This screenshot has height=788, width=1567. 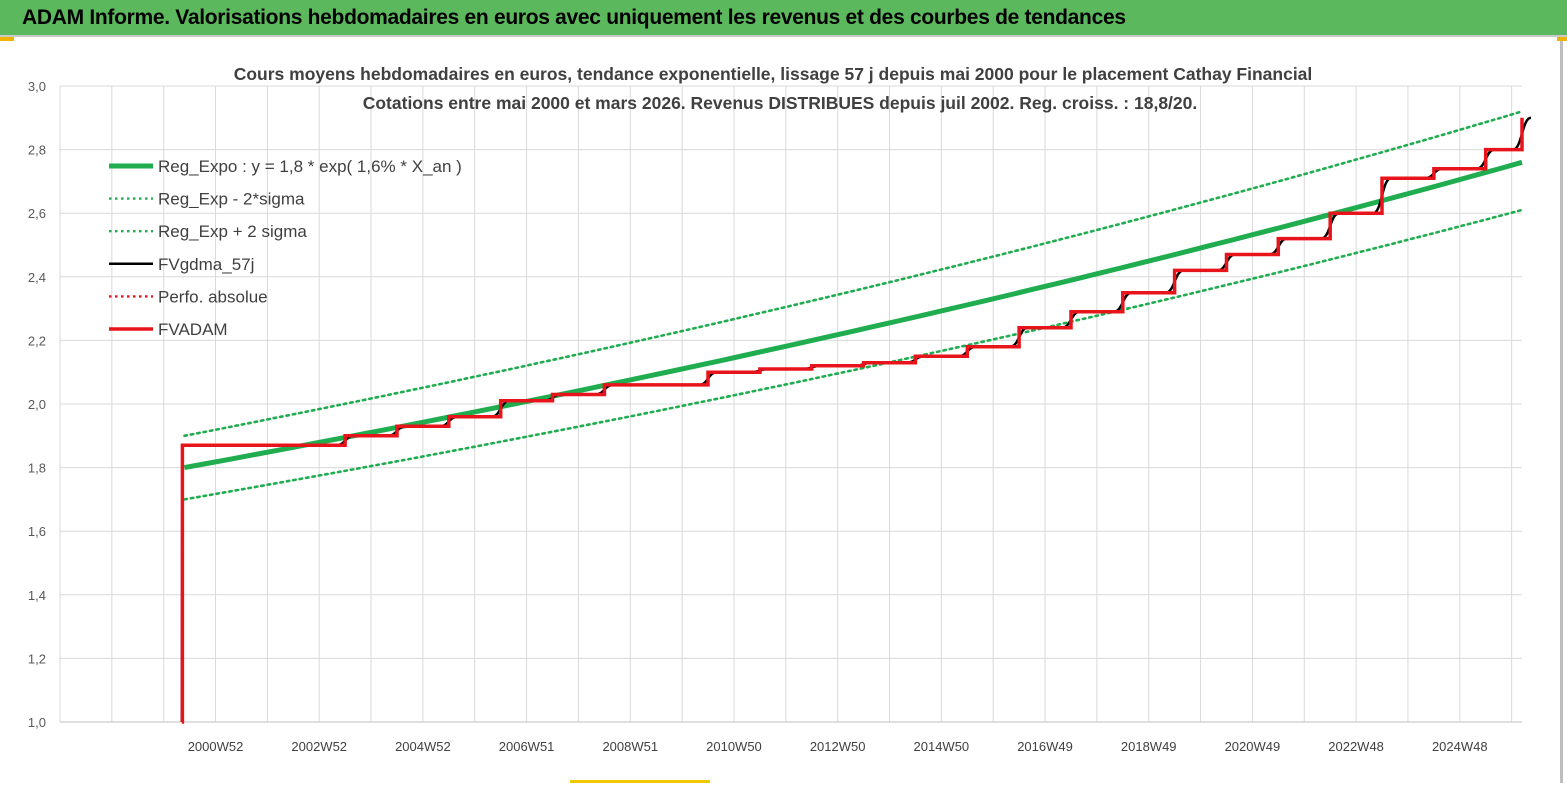 What do you see at coordinates (838, 746) in the screenshot?
I see `x-tick-label: 2012W50` at bounding box center [838, 746].